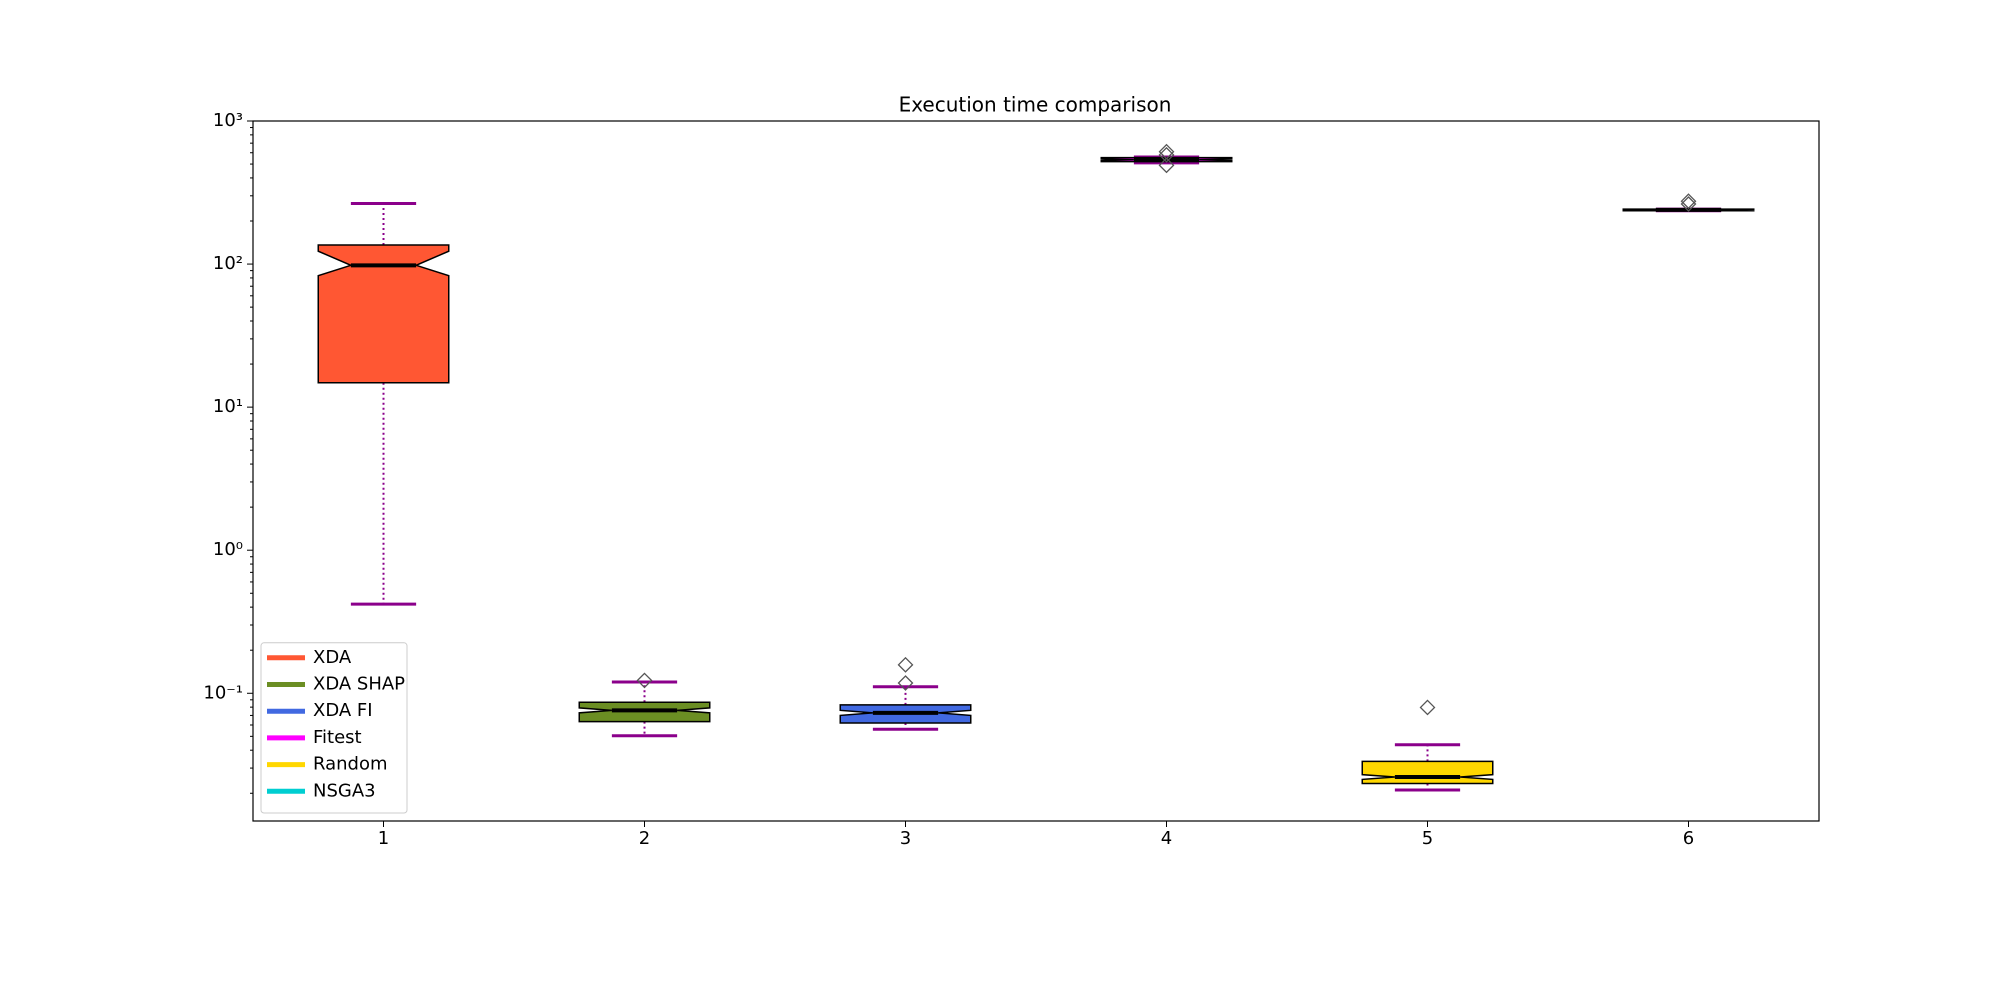 Image resolution: width=2000 pixels, height=1000 pixels. I want to click on legend-label: XDA FI, so click(343, 710).